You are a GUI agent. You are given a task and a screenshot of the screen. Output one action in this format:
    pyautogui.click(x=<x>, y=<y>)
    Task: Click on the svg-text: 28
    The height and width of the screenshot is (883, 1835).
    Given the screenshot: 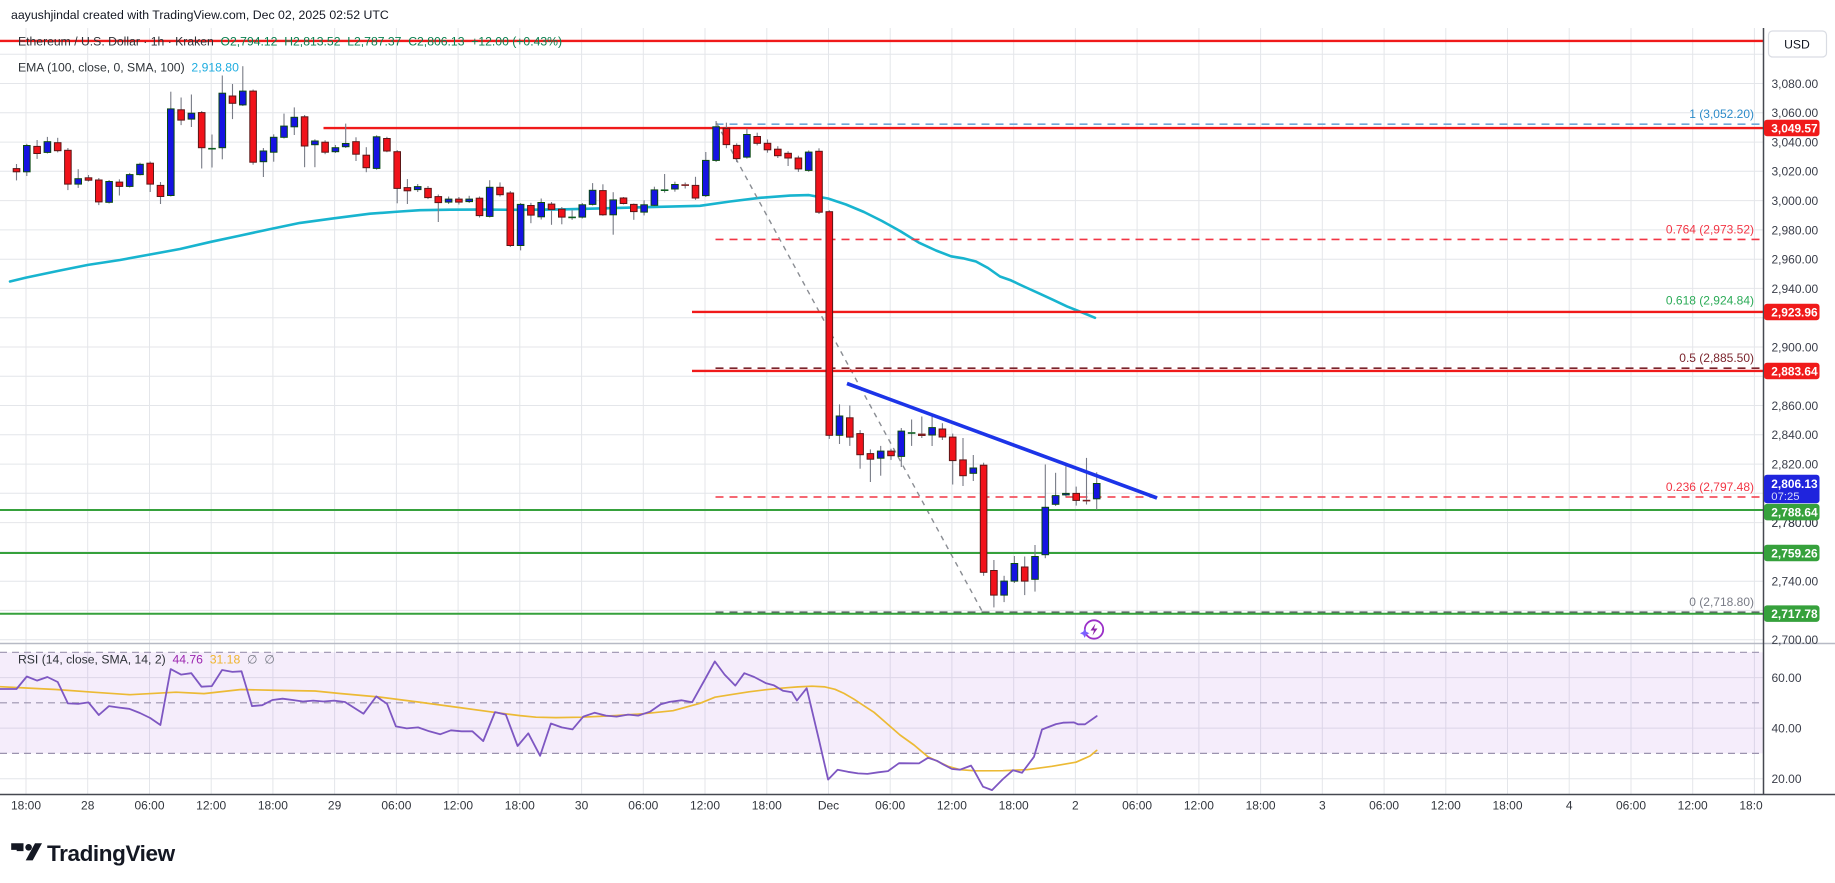 What is the action you would take?
    pyautogui.click(x=88, y=806)
    